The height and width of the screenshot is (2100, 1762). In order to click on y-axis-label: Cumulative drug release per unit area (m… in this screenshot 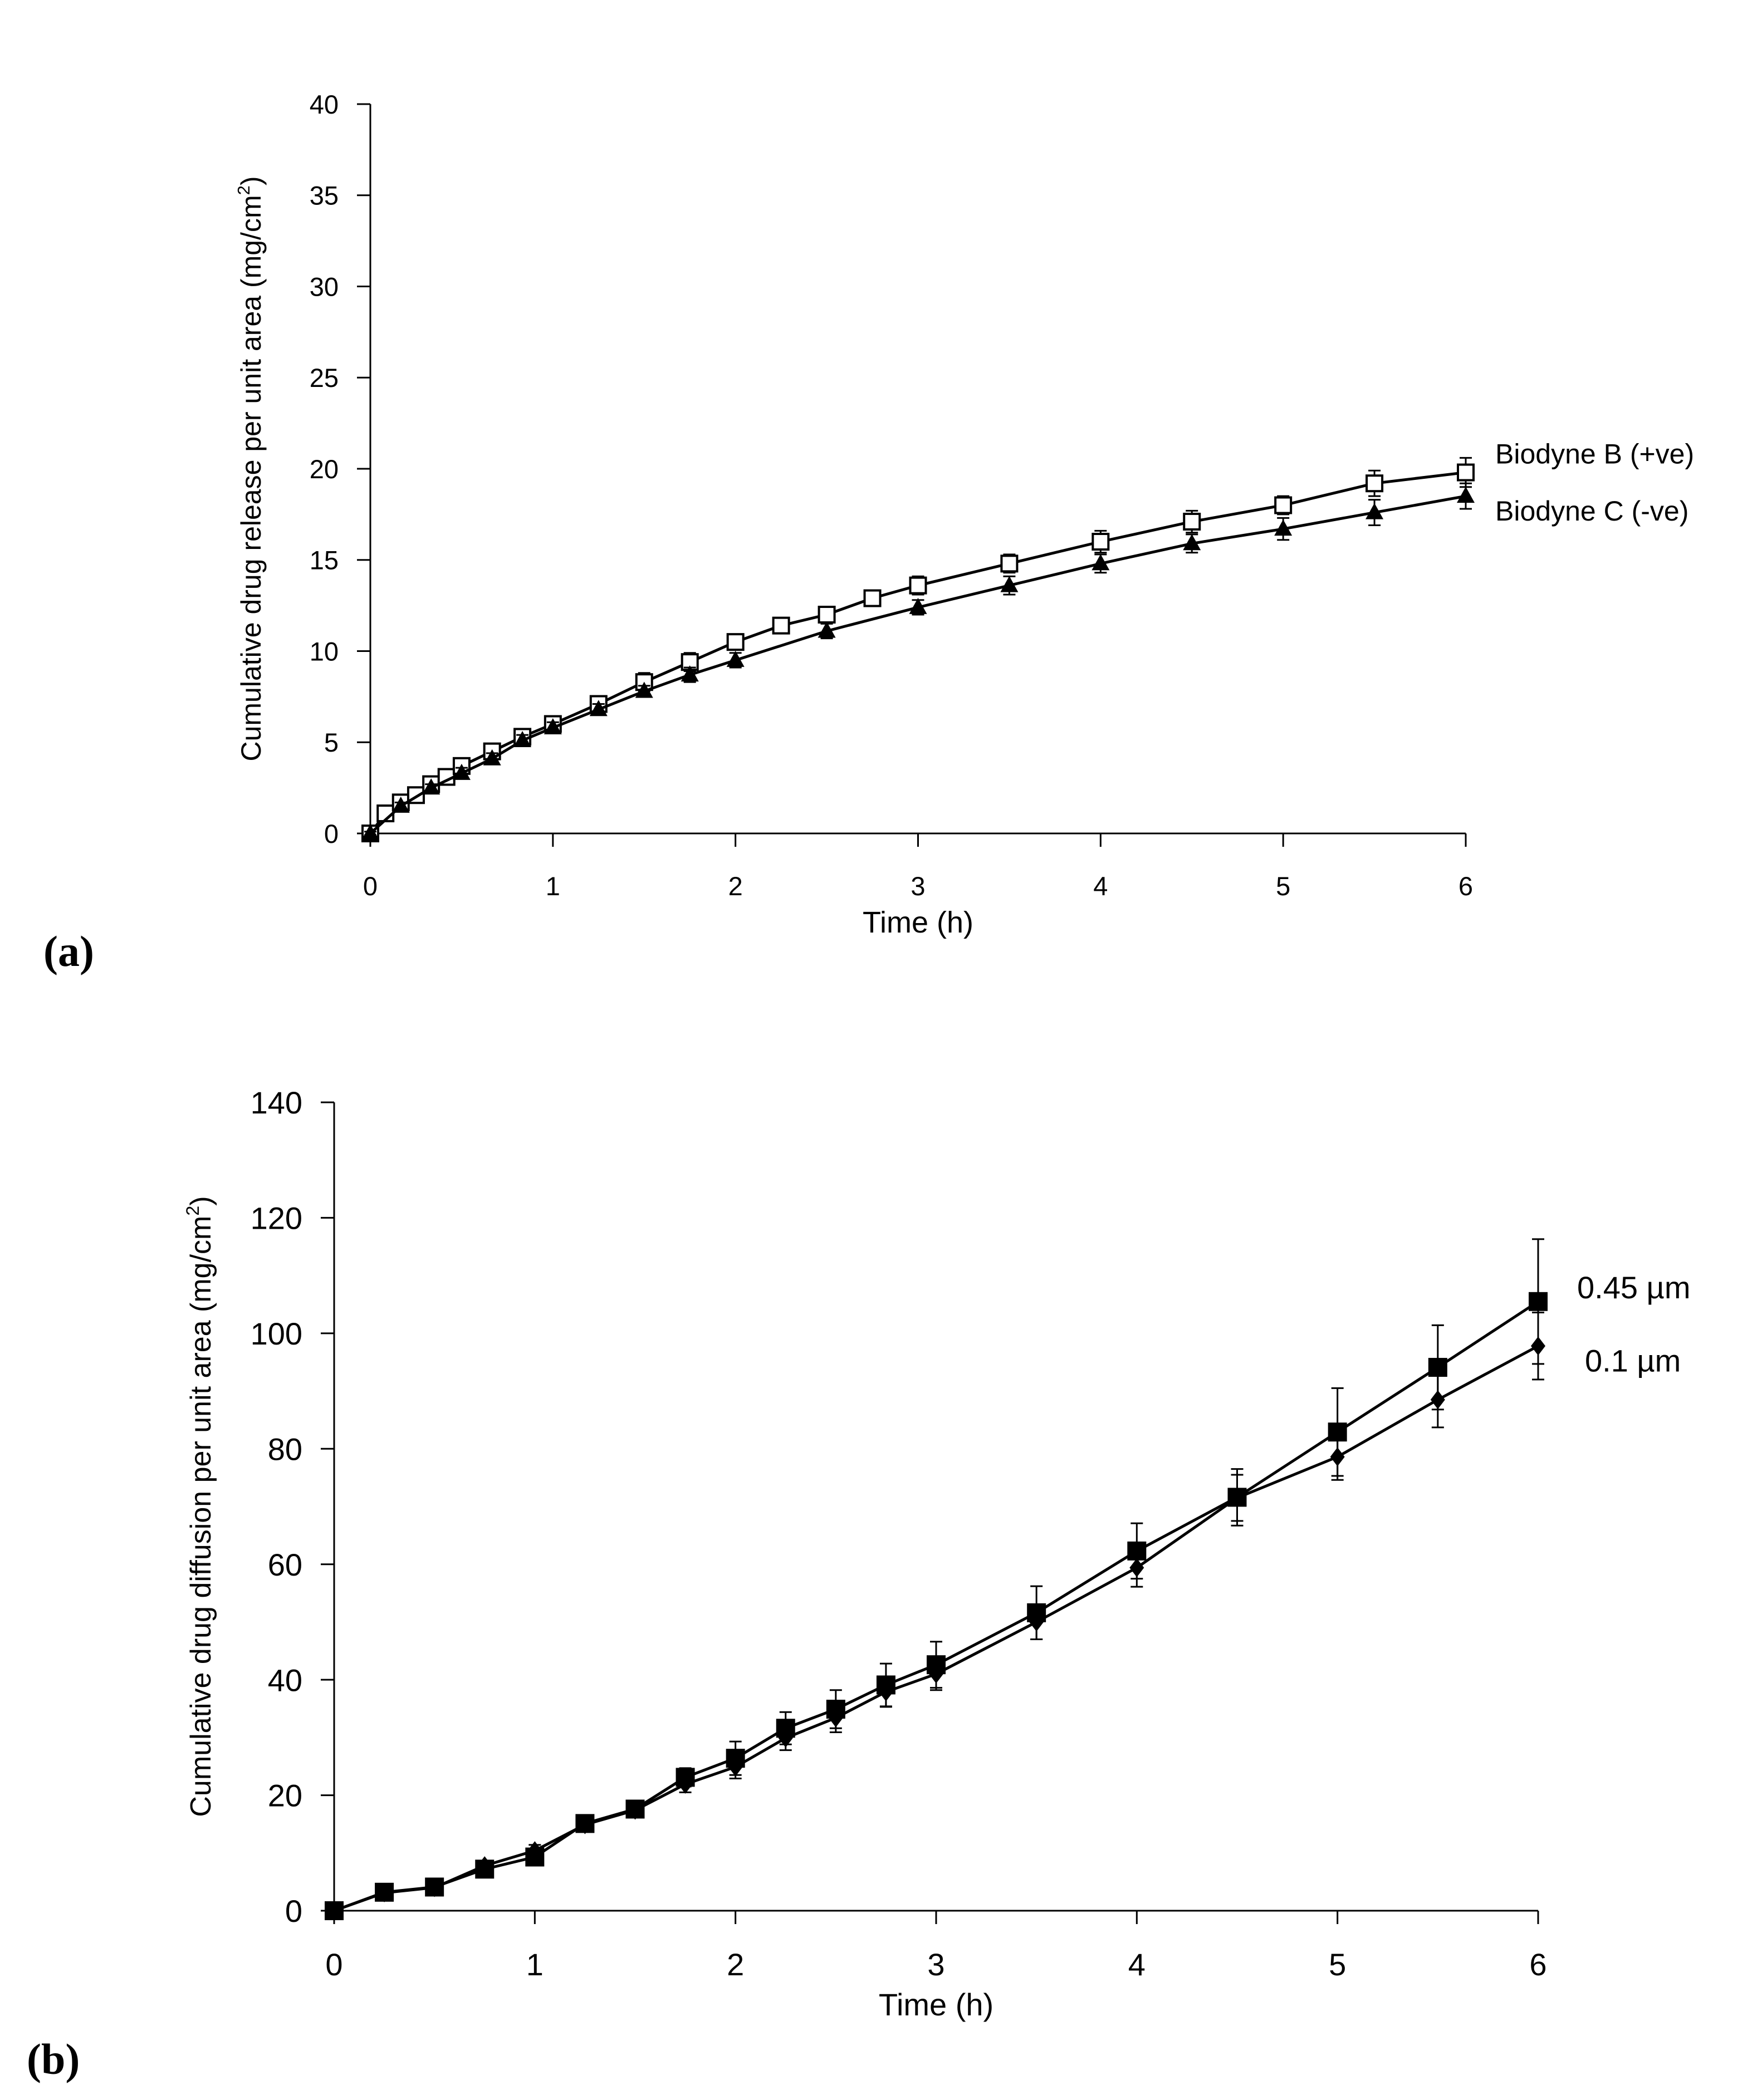, I will do `click(250, 468)`.